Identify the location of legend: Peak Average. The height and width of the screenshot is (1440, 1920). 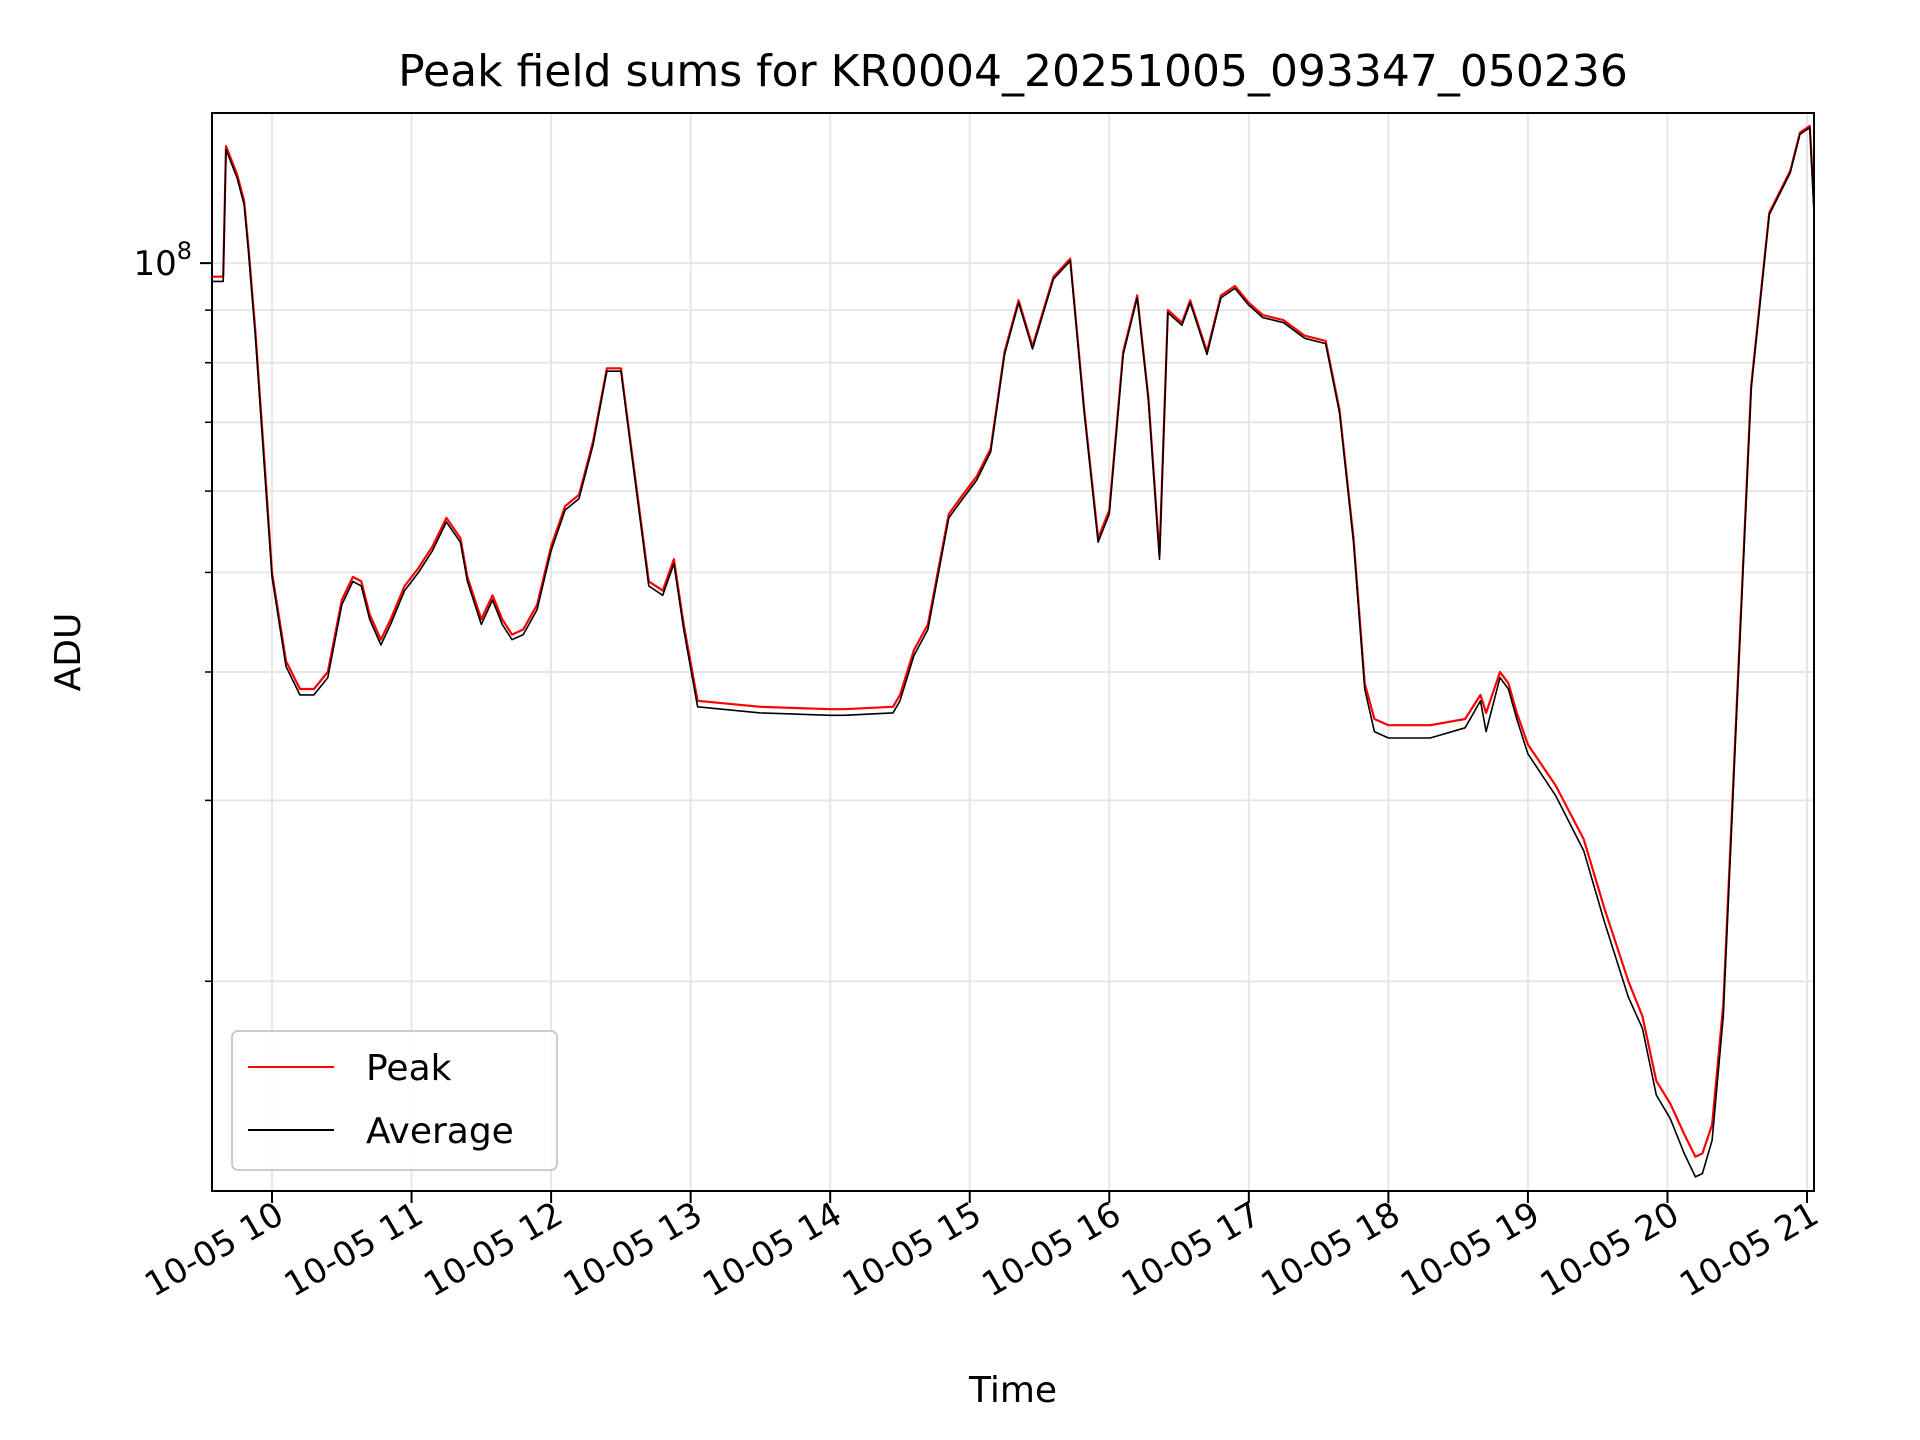
(394, 1100).